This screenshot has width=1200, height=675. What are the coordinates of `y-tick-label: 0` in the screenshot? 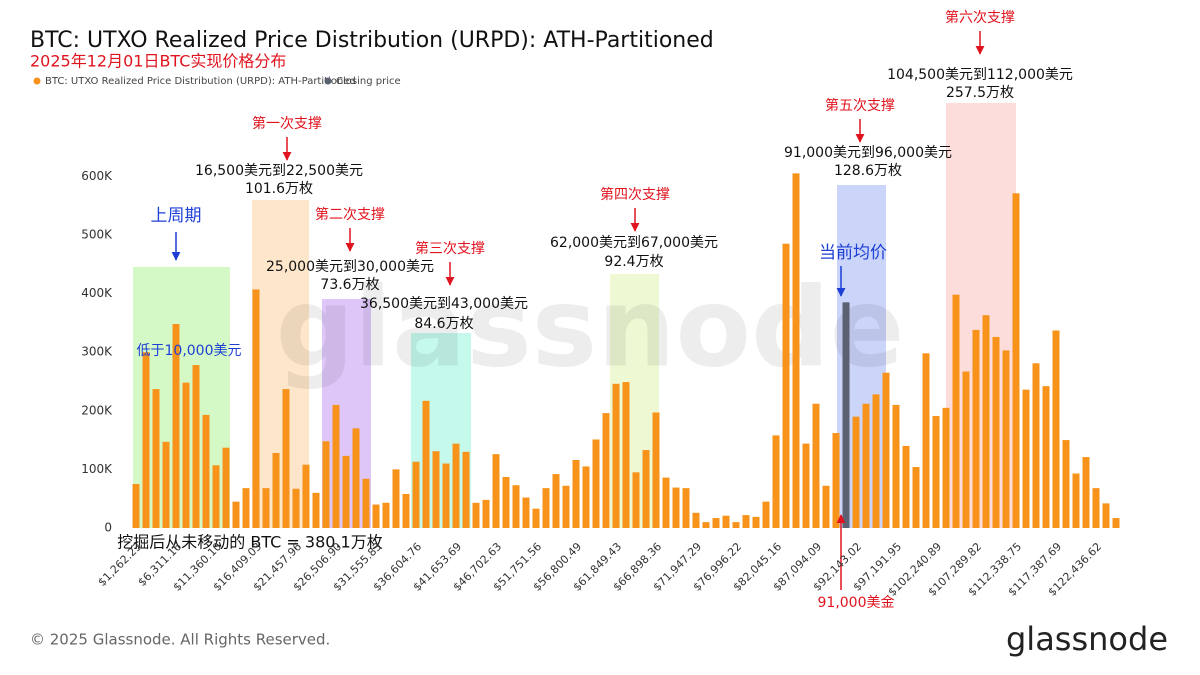 It's located at (108, 528).